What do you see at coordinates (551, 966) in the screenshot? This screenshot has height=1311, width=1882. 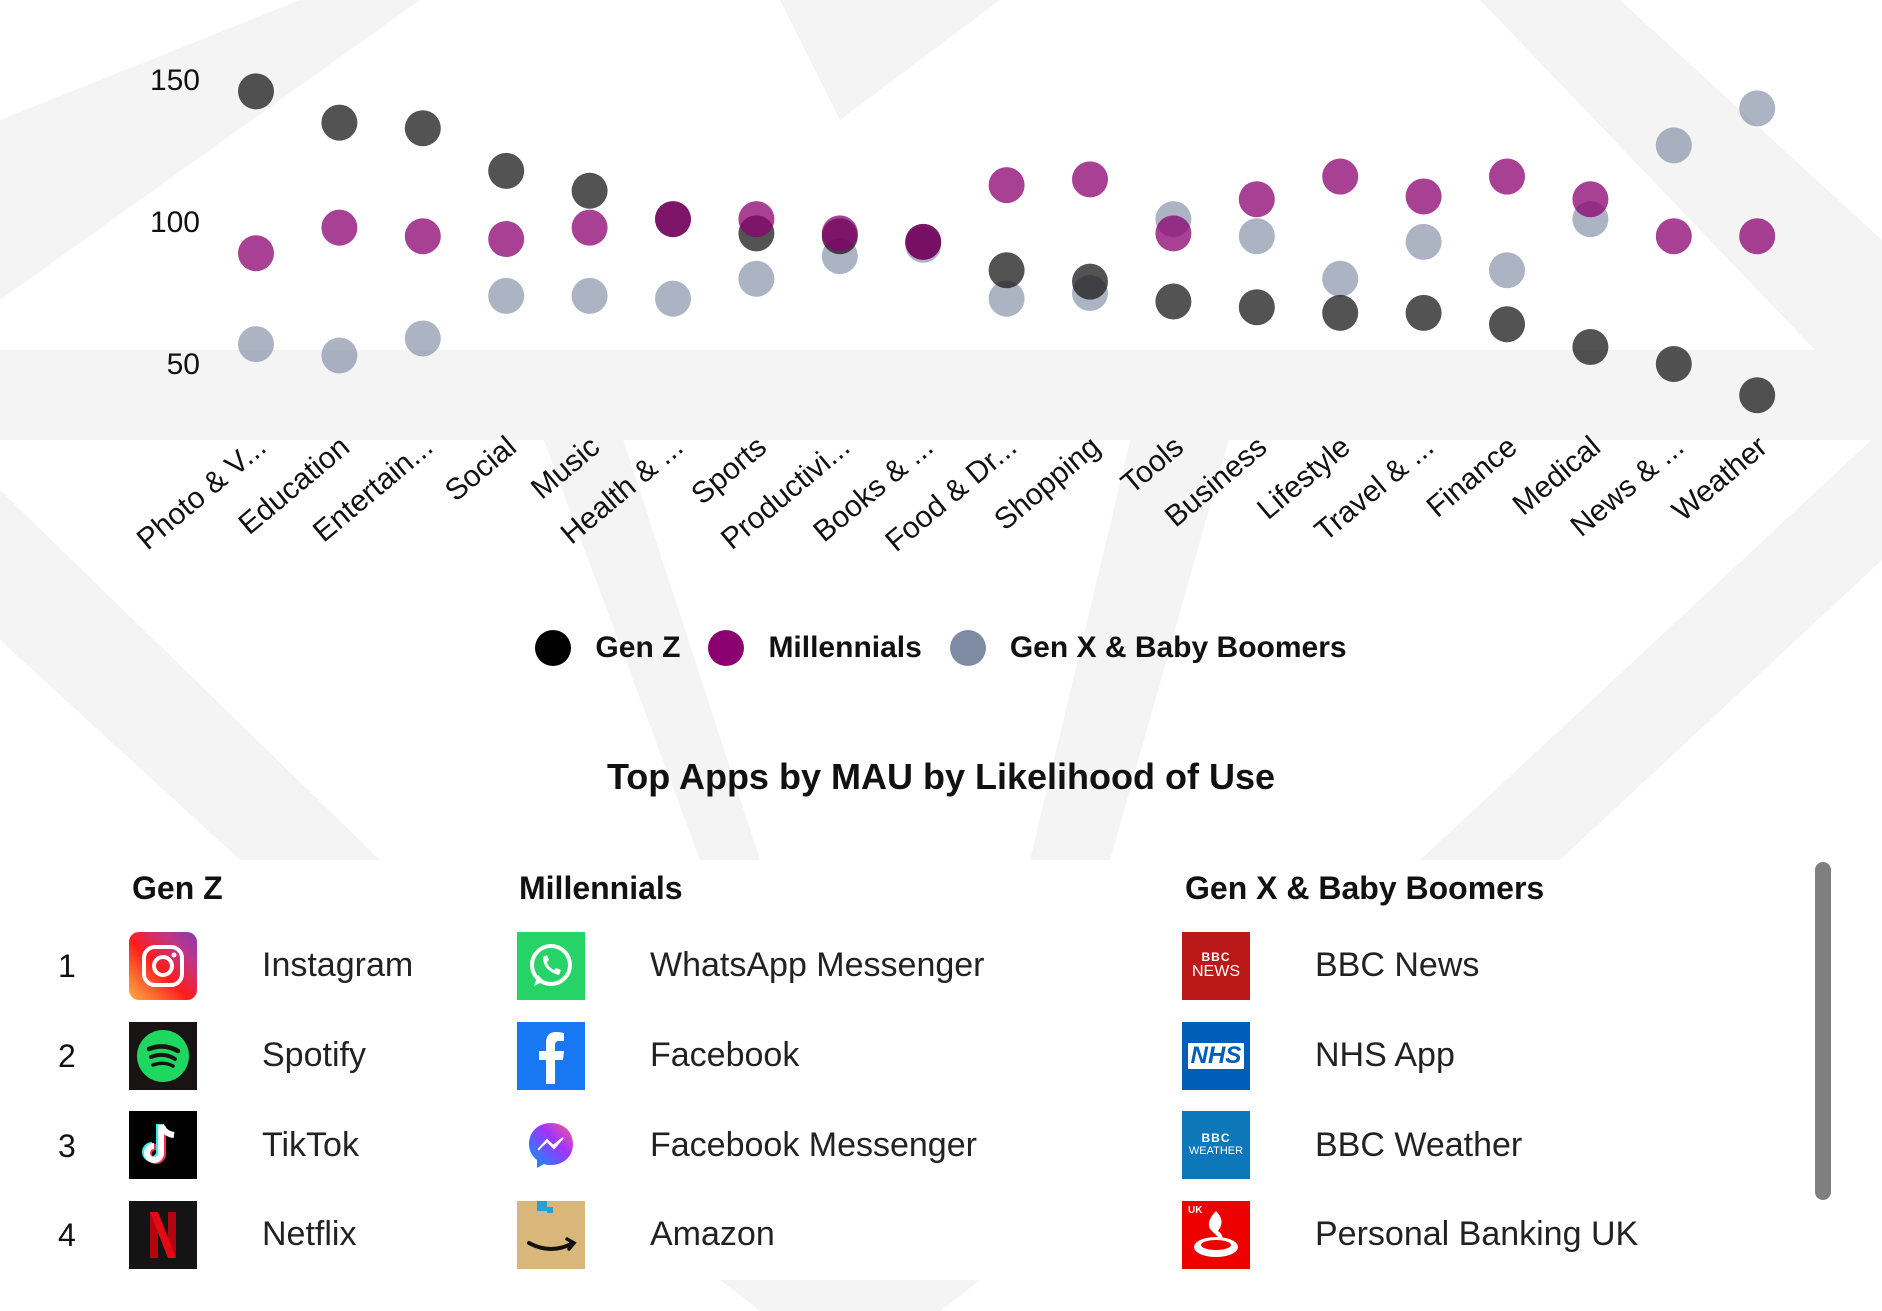 I see `whatsapp-icon` at bounding box center [551, 966].